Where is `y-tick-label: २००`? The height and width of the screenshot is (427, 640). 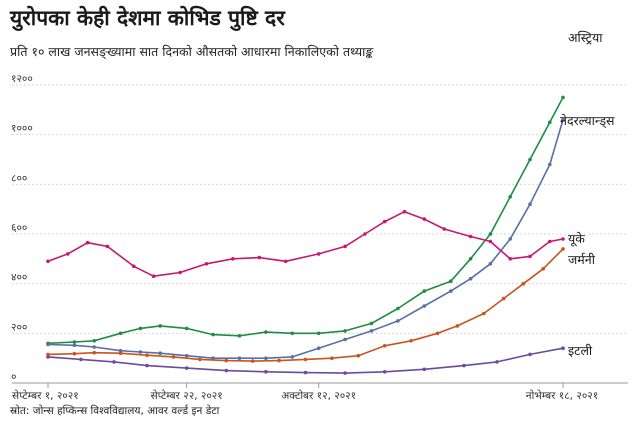 y-tick-label: २०० is located at coordinates (19, 327).